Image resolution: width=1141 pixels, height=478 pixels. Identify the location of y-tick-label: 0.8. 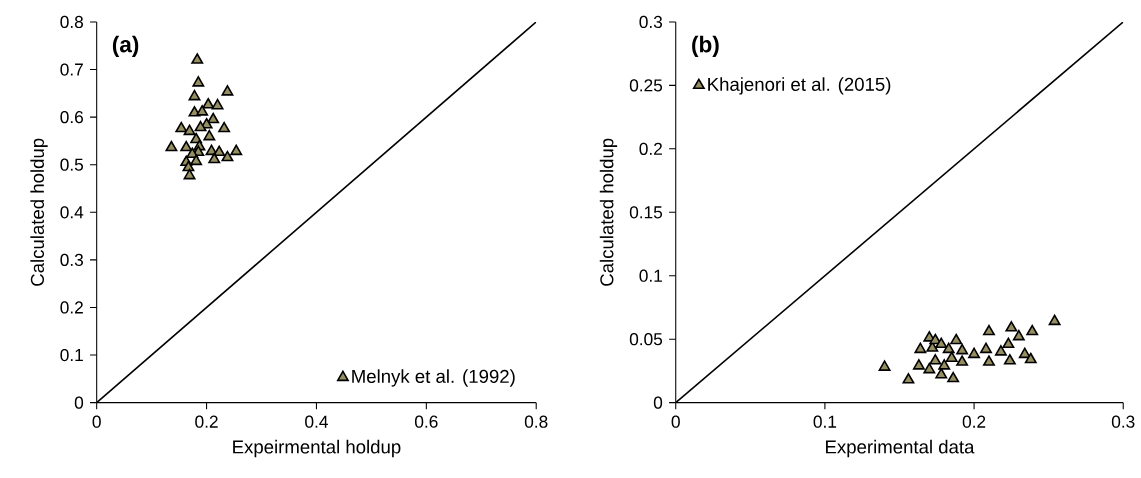
(71, 21).